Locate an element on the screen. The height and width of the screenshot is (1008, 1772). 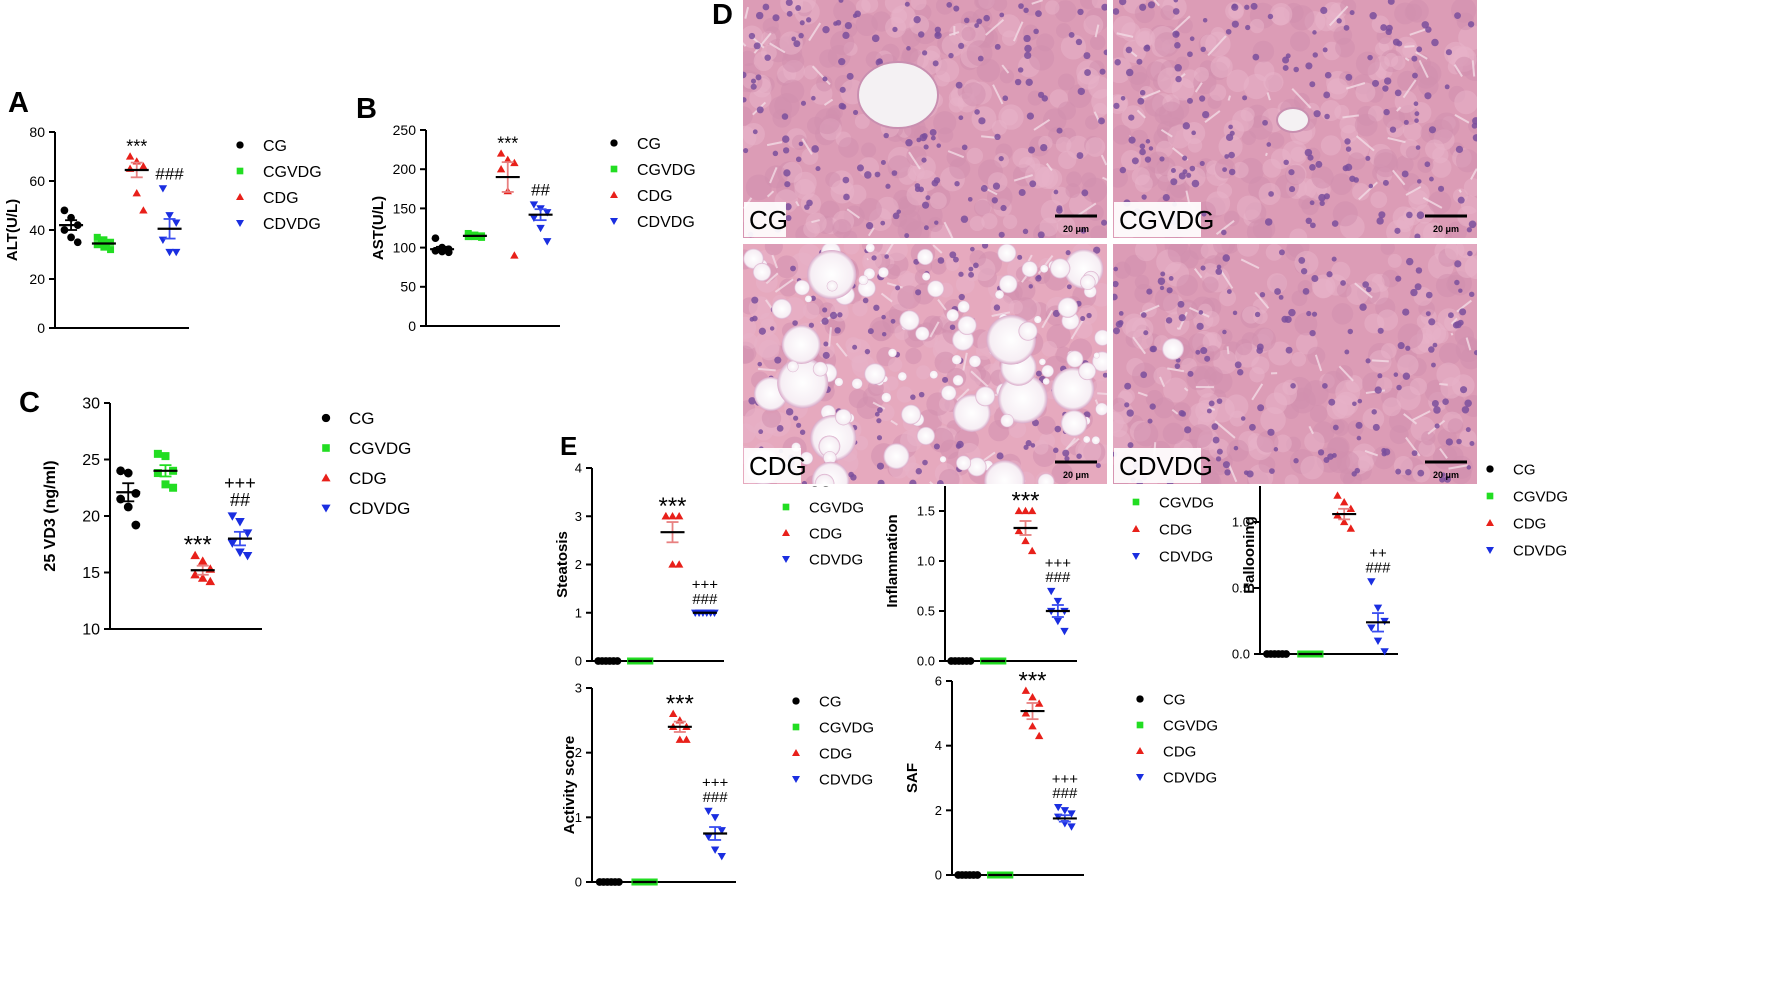
significance-label: ++ is located at coordinates (1378, 553).